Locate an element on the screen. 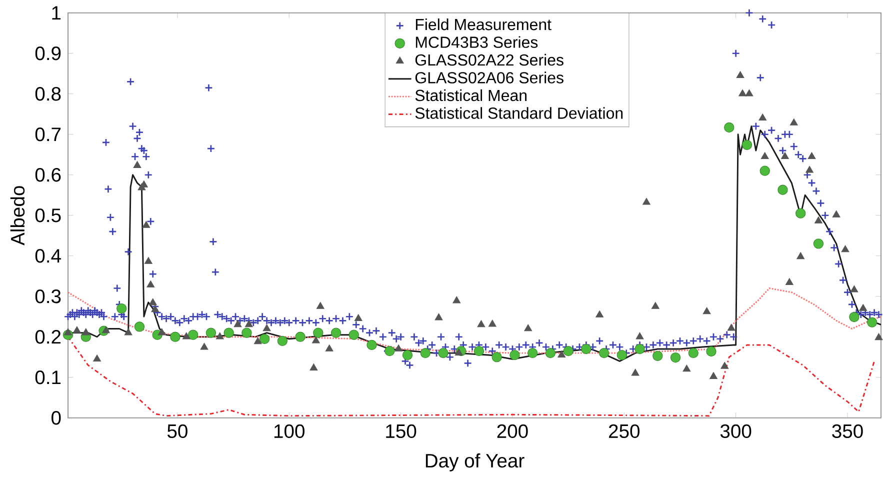  x-axis-title: Day of Year is located at coordinates (475, 462).